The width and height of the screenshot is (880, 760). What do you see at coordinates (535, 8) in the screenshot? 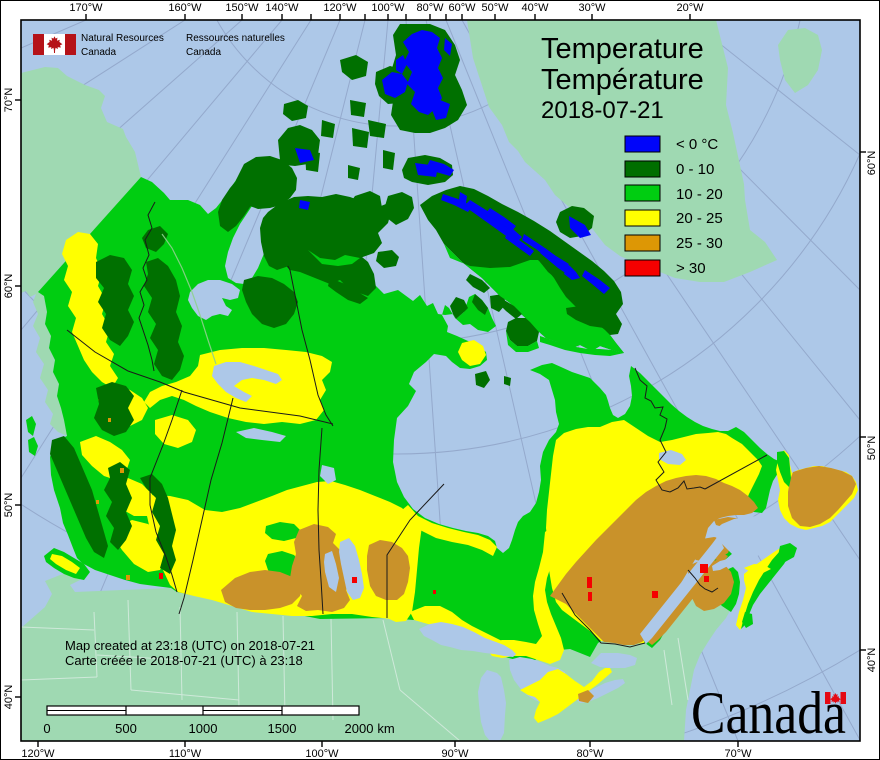
I see `svg-text: 40°W` at bounding box center [535, 8].